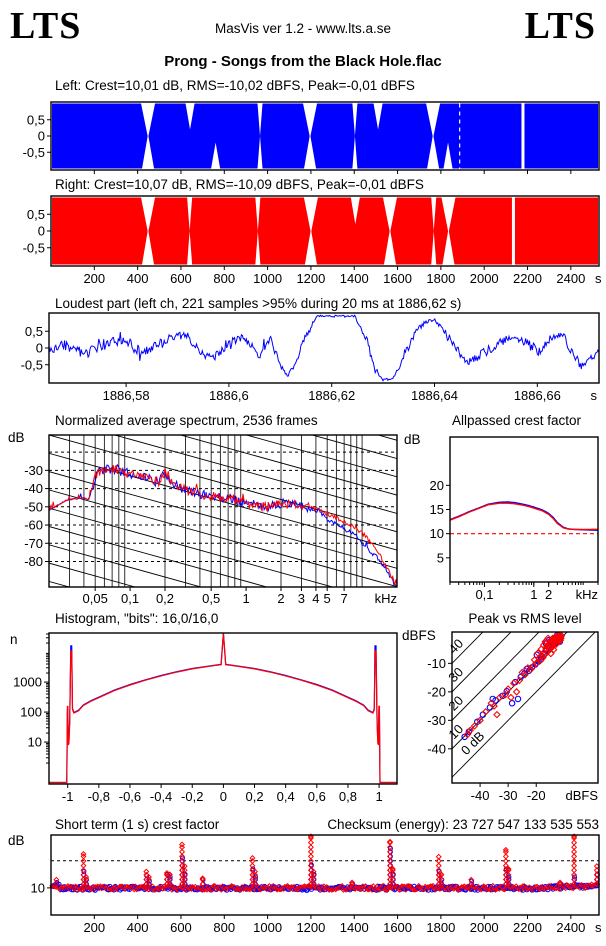 This screenshot has width=606, height=946. What do you see at coordinates (303, 28) in the screenshot?
I see `app-version-line: MasVis ver 1.2 - www.lts.a.se` at bounding box center [303, 28].